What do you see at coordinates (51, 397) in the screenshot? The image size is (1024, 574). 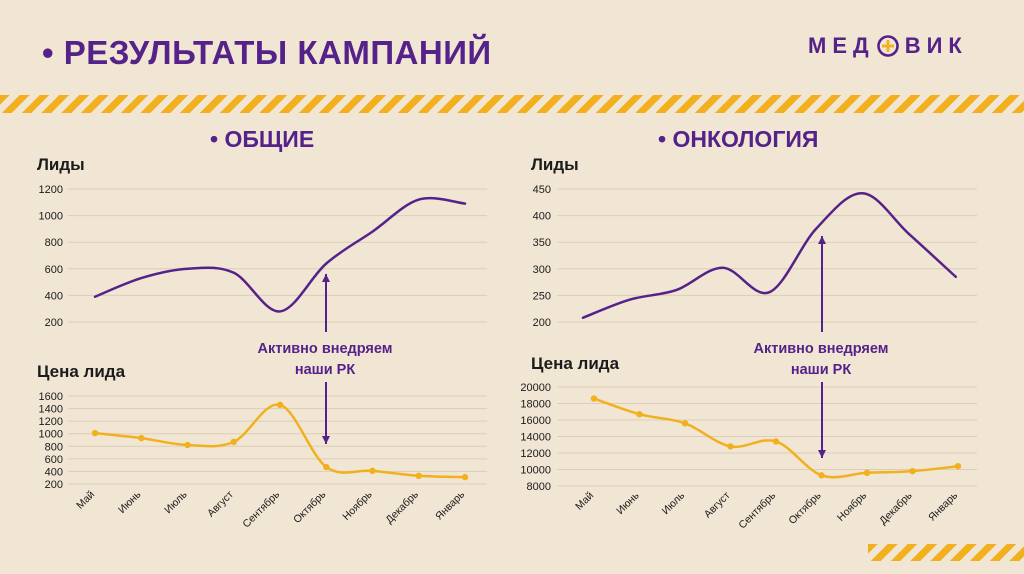 I see `y-tick-label: 1600` at bounding box center [51, 397].